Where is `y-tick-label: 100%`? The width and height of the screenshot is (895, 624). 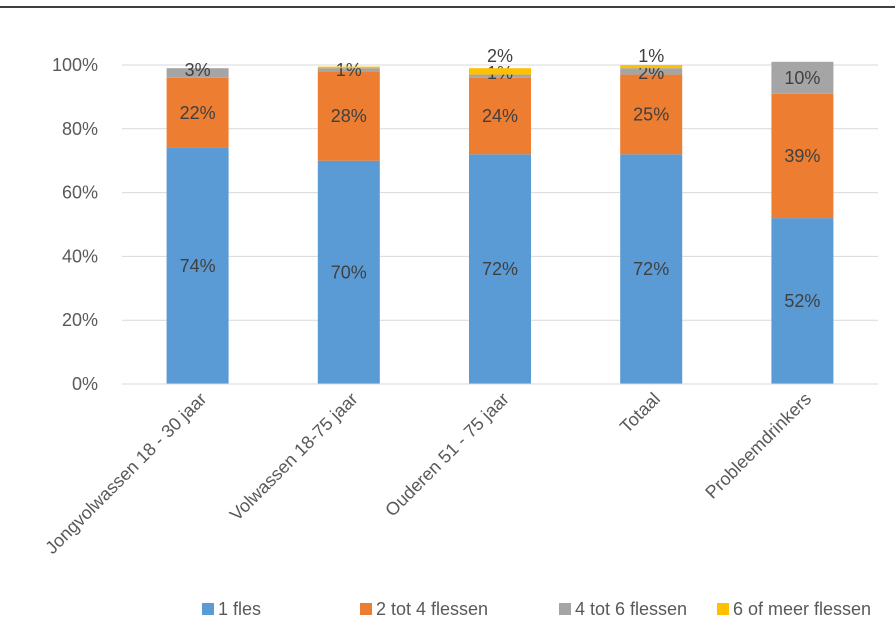
y-tick-label: 100% is located at coordinates (75, 65).